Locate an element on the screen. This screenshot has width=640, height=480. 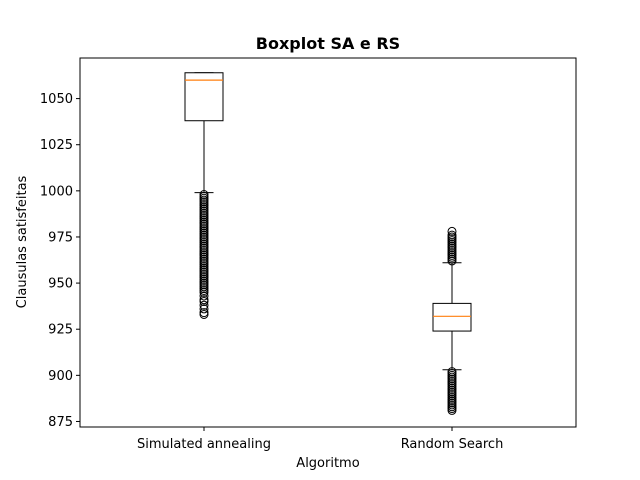
y-tick-label: 1050 is located at coordinates (56, 99).